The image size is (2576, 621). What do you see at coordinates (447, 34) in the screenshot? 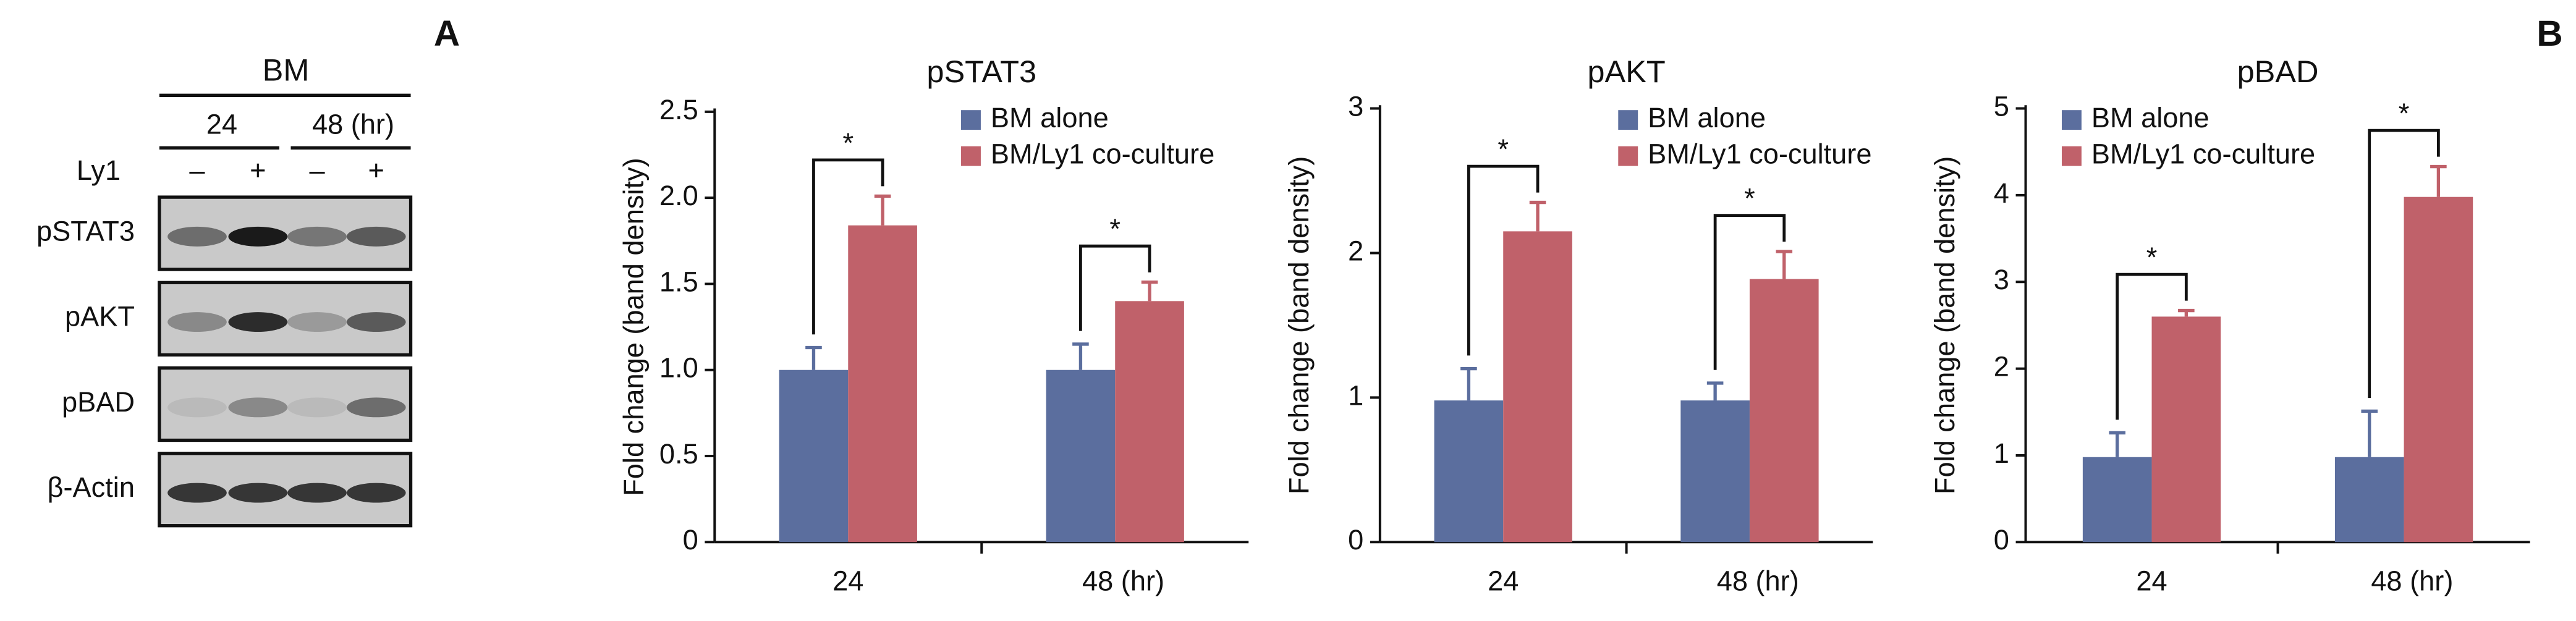
I see `panel-label: A` at bounding box center [447, 34].